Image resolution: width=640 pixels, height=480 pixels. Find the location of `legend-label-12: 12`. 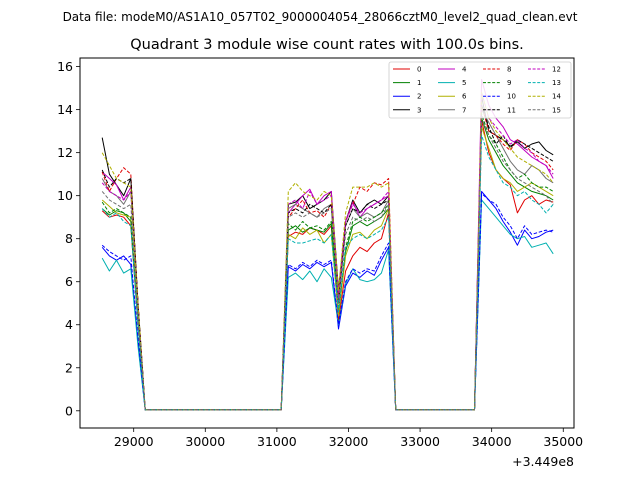

legend-label-12: 12 is located at coordinates (556, 70).